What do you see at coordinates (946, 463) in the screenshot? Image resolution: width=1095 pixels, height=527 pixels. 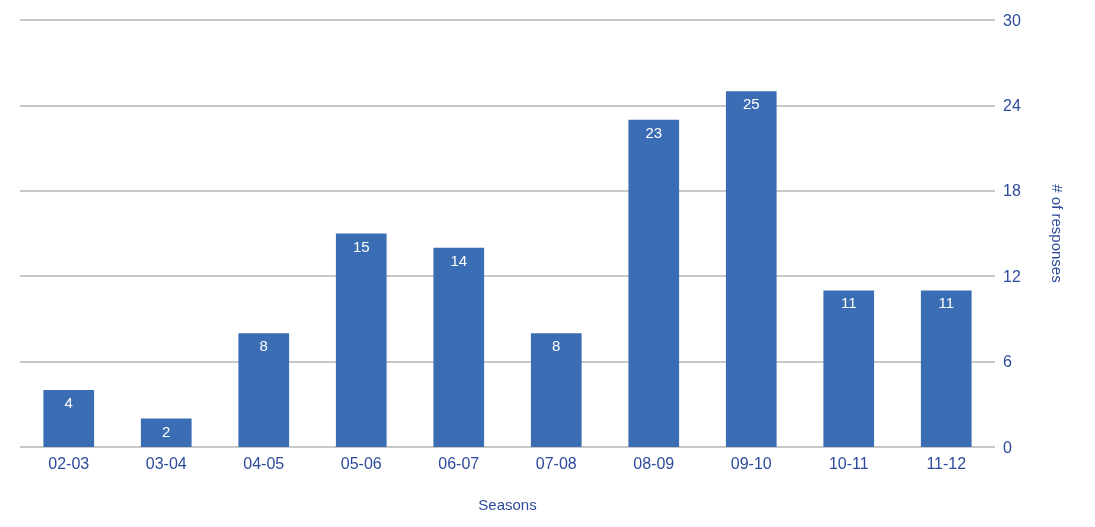 I see `x-tick-label: 11-12` at bounding box center [946, 463].